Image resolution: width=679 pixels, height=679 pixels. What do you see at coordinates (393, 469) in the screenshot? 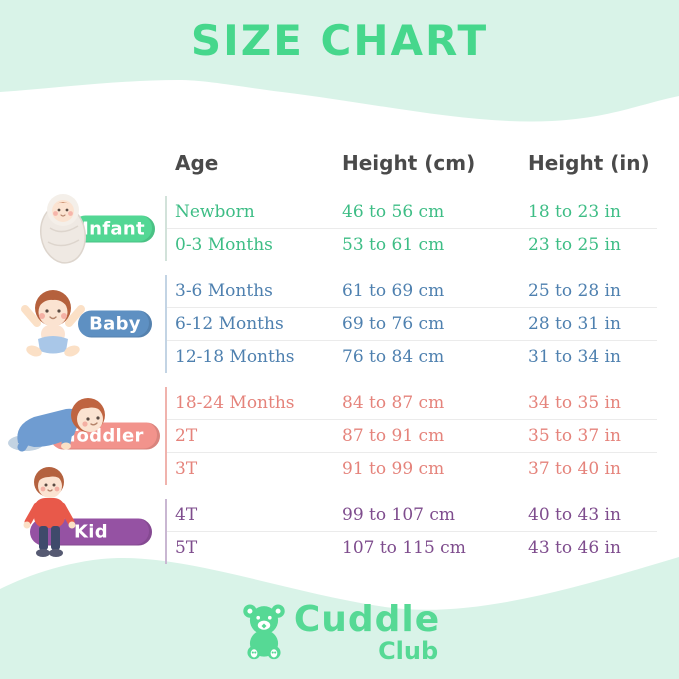
I see `height-cm-cell: 91 to 99 cm` at bounding box center [393, 469].